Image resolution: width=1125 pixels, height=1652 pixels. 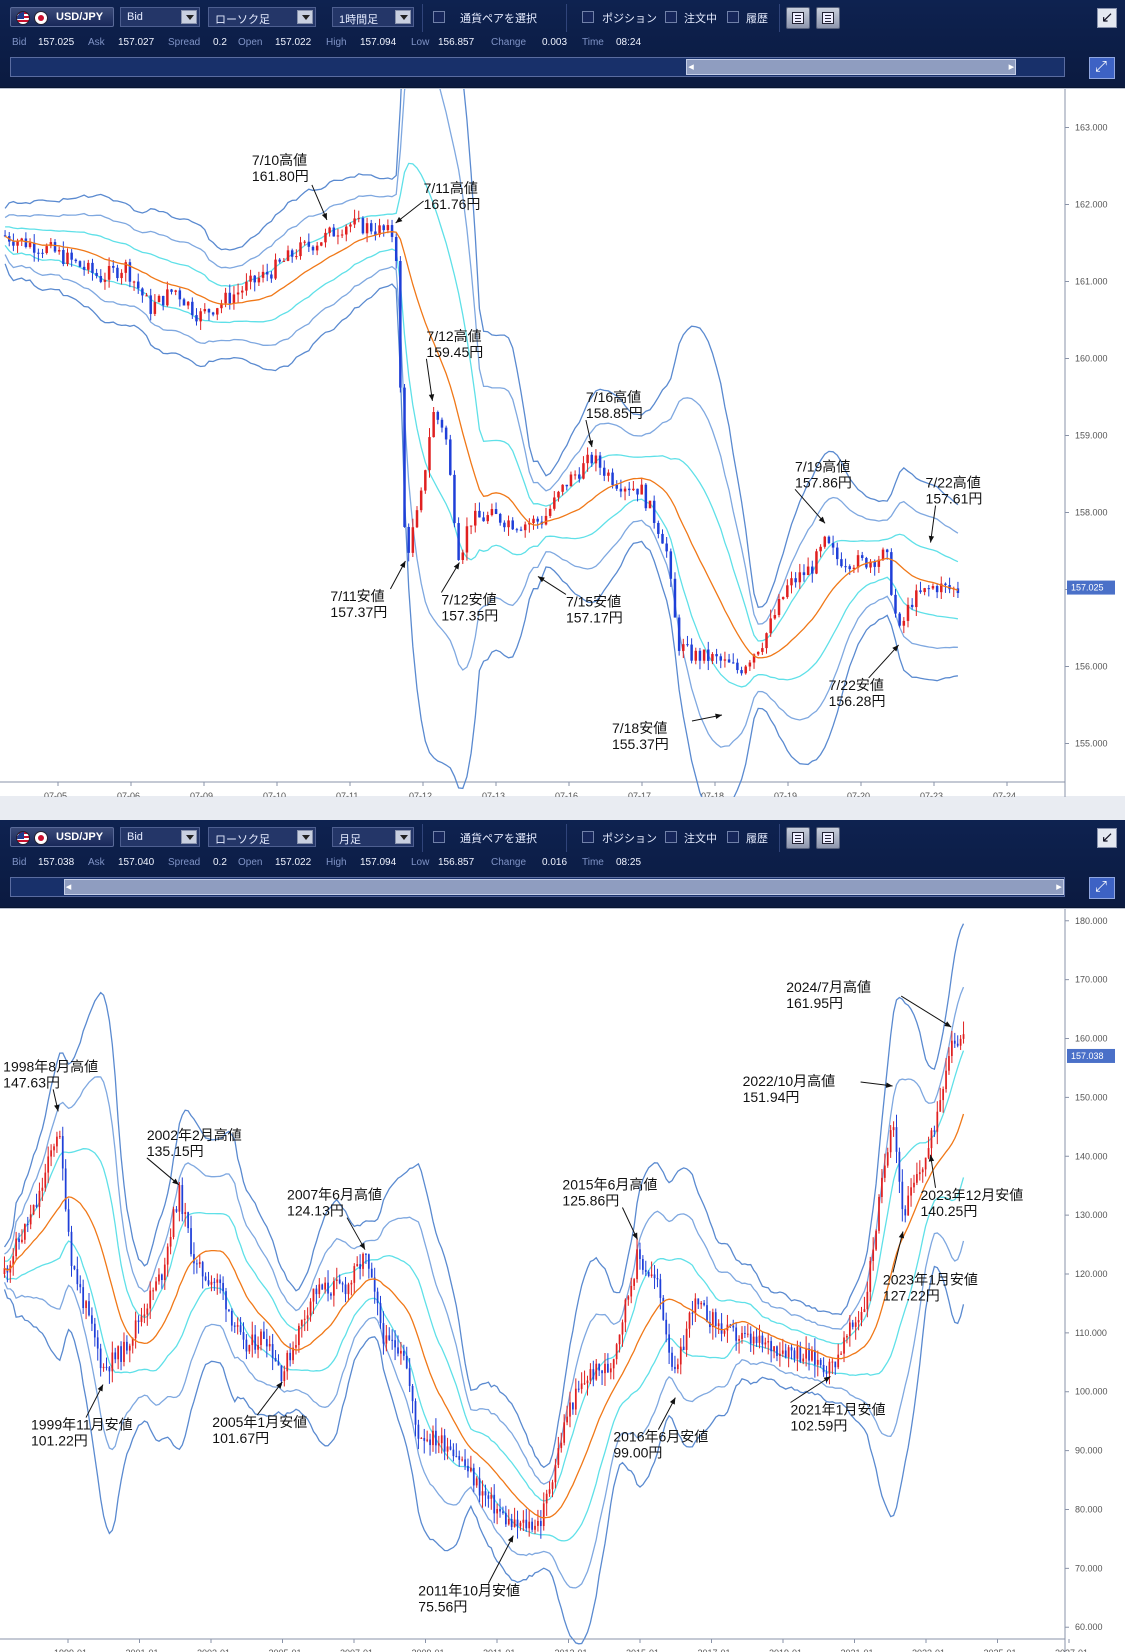 I want to click on annotation-label: 7/18安値, so click(x=639, y=728).